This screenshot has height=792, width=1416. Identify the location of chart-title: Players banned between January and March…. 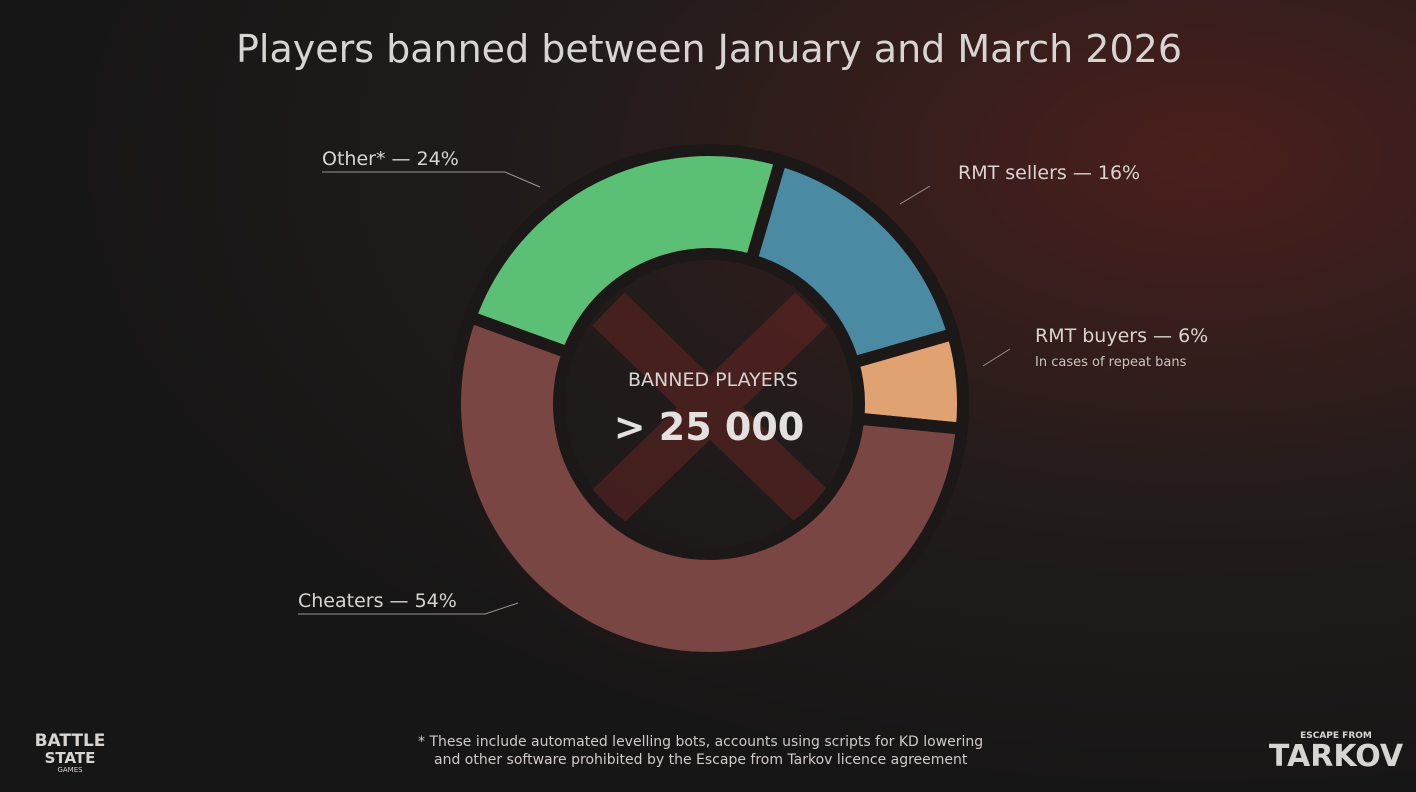
(709, 49).